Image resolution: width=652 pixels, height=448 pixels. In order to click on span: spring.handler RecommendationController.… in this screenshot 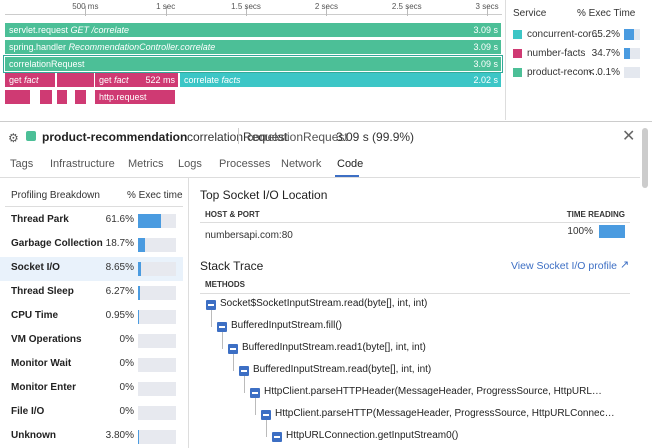, I will do `click(253, 47)`.